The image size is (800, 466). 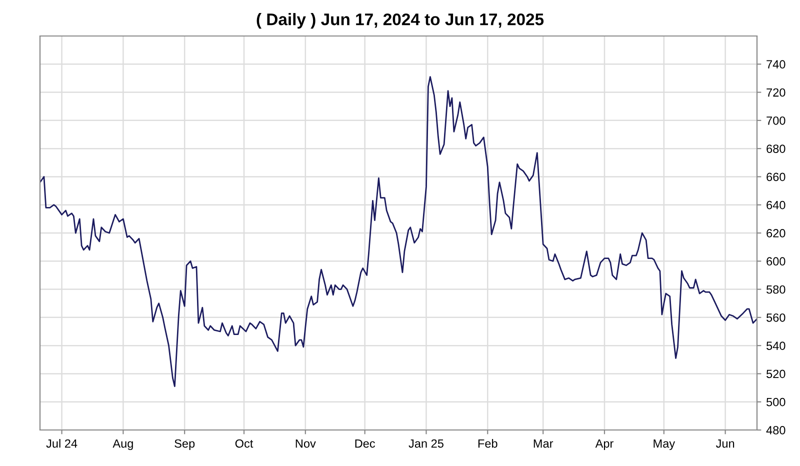 I want to click on x-tick-label: Aug, so click(x=122, y=444).